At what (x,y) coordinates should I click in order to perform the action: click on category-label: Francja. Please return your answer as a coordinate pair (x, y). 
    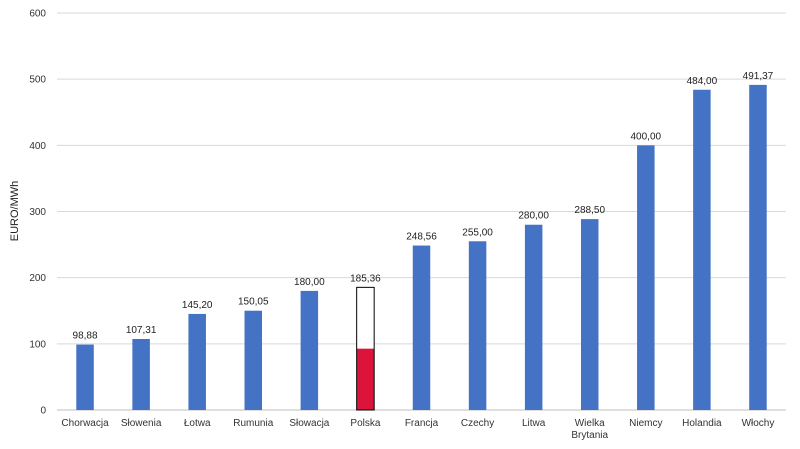
    Looking at the image, I should click on (422, 423).